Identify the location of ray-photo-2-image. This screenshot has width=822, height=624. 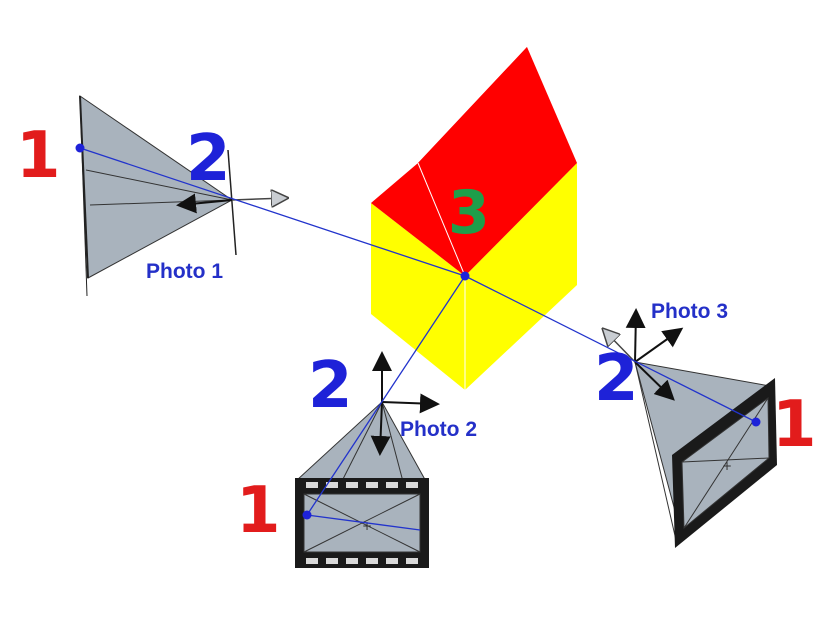
(363, 522).